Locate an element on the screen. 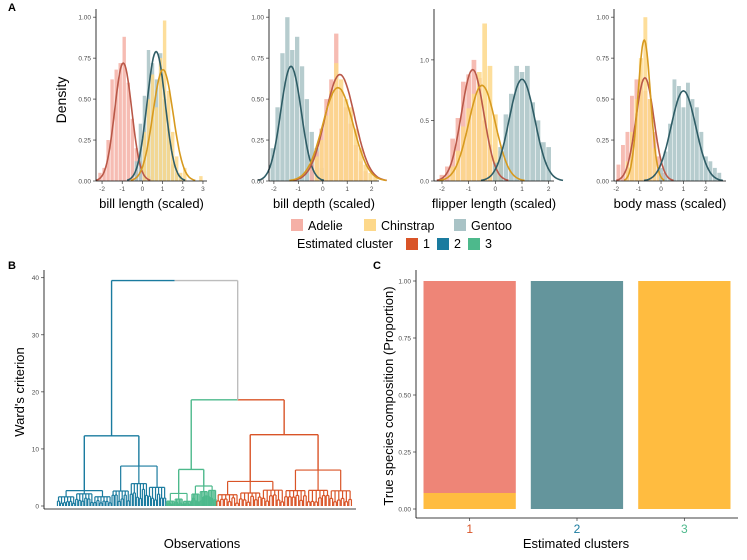  y-tick-label: 1.00 is located at coordinates (602, 18).